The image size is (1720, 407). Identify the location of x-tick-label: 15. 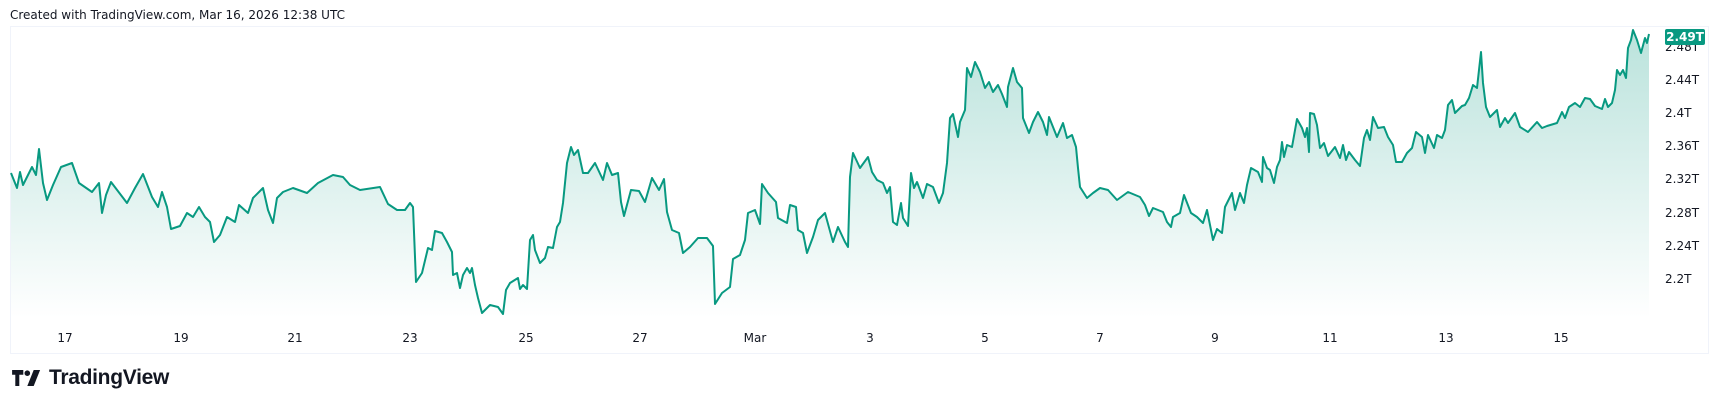
(1561, 338).